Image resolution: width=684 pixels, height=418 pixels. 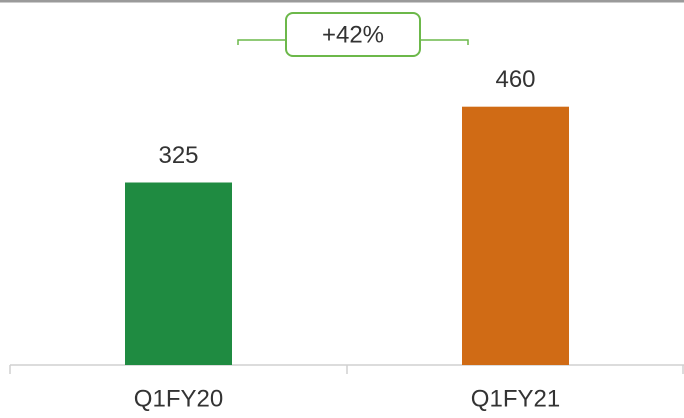 I want to click on annotation-box, so click(x=353, y=34).